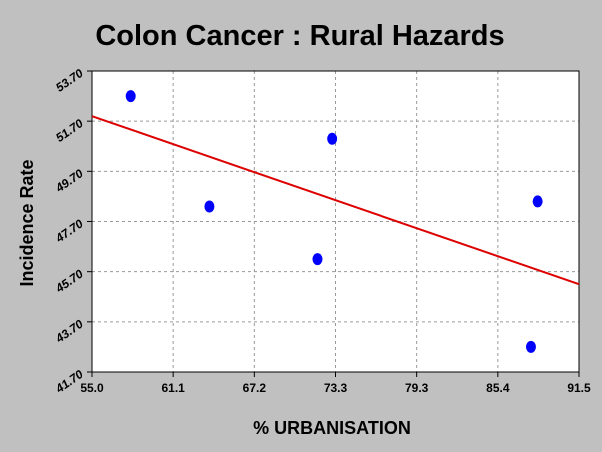 The height and width of the screenshot is (452, 602). What do you see at coordinates (498, 388) in the screenshot?
I see `x-tick-label: 85.4` at bounding box center [498, 388].